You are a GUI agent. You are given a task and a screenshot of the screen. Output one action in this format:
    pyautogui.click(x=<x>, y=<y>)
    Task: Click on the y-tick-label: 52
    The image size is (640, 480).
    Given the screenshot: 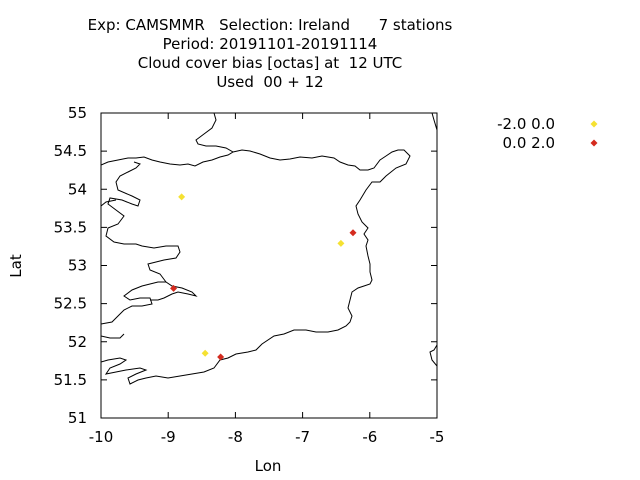 What is the action you would take?
    pyautogui.click(x=77, y=342)
    